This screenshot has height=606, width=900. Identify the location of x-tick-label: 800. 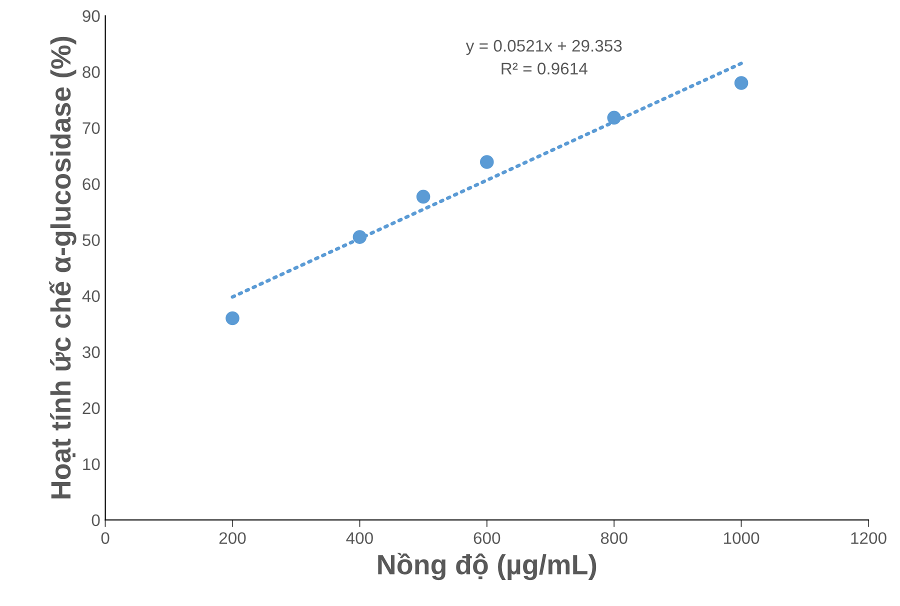
(614, 538).